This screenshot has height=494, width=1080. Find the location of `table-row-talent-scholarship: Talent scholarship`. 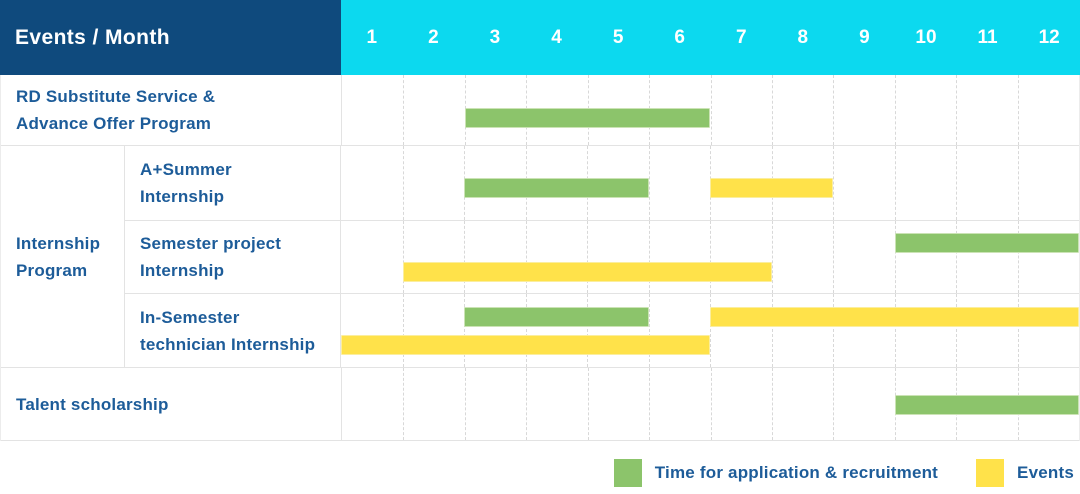

table-row-talent-scholarship: Talent scholarship is located at coordinates (540, 404).